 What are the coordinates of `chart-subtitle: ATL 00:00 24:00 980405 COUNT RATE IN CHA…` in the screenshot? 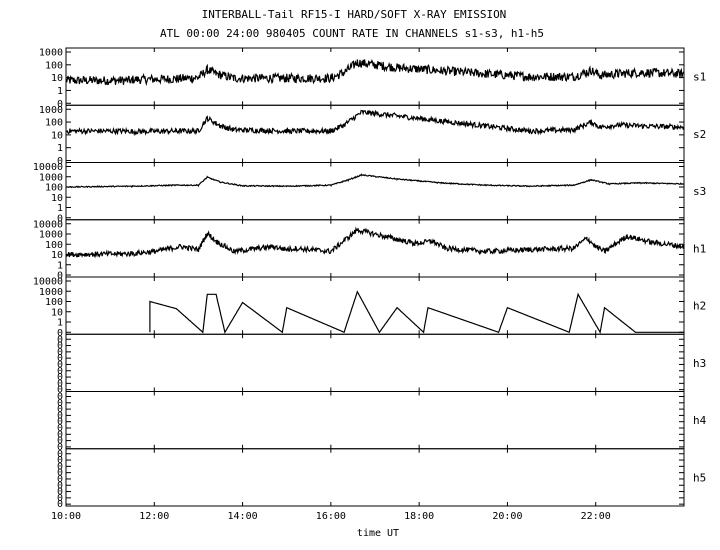 It's located at (352, 33).